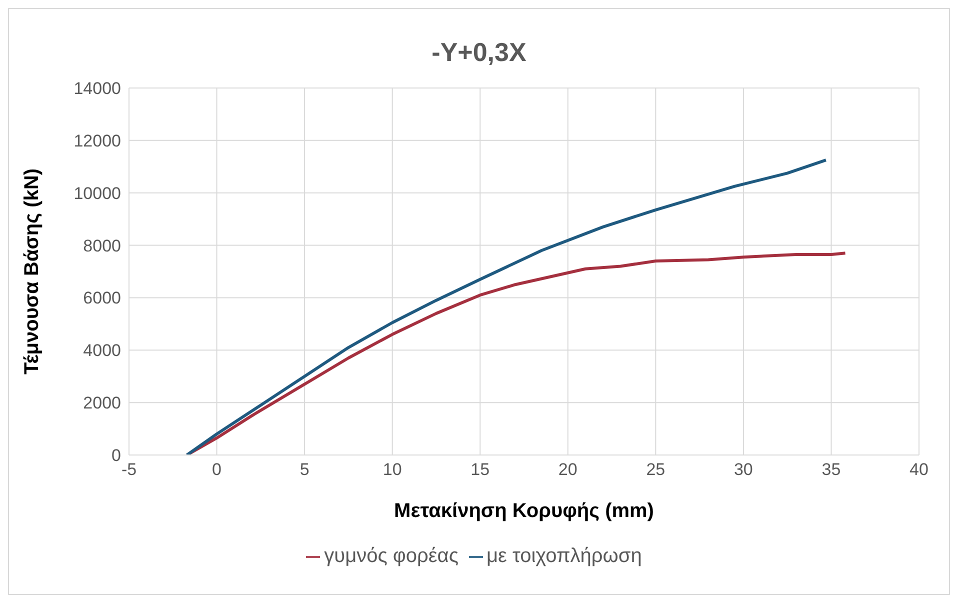 Image resolution: width=958 pixels, height=603 pixels. I want to click on x-tick-label: 25, so click(656, 470).